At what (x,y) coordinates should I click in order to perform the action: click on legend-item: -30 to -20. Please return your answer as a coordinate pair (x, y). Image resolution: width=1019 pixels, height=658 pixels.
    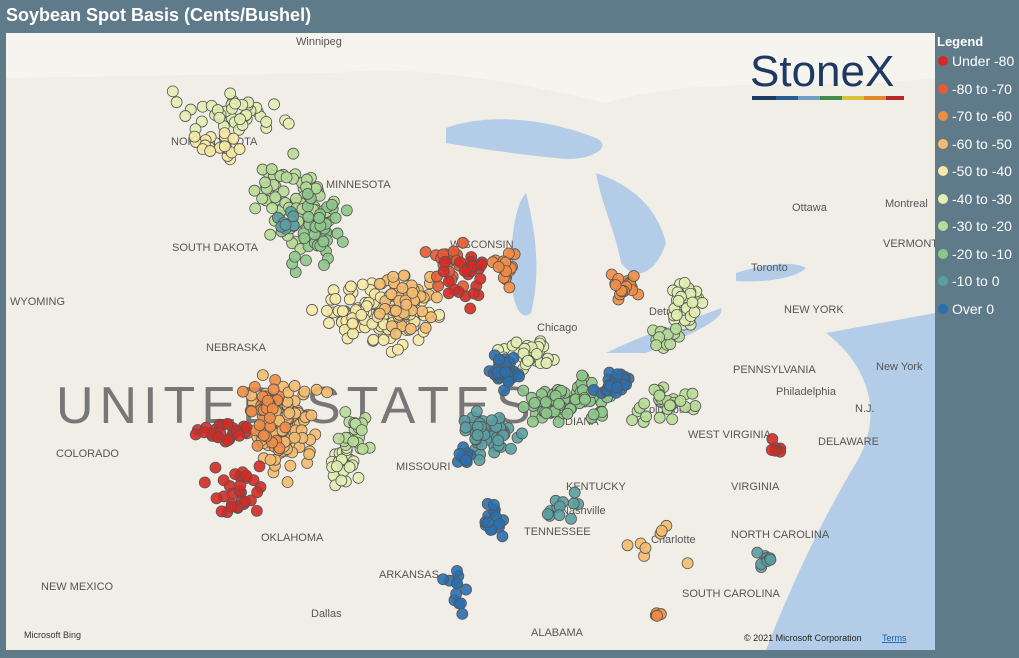
    Looking at the image, I should click on (975, 232).